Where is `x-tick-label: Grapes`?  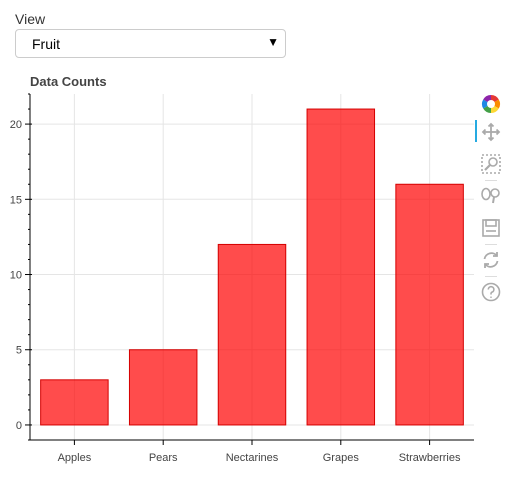 x-tick-label: Grapes is located at coordinates (341, 458).